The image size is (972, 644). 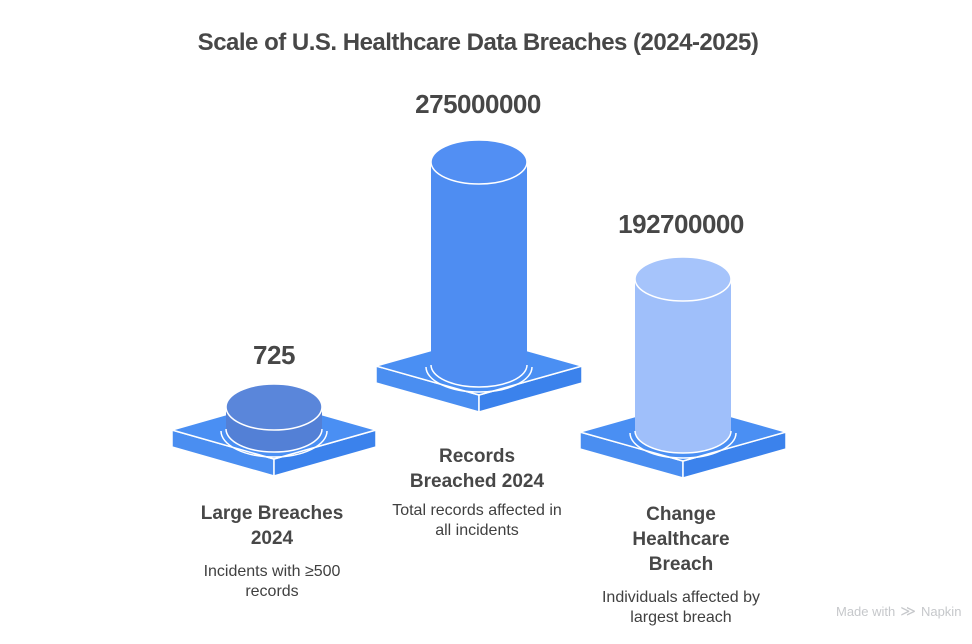 What do you see at coordinates (272, 582) in the screenshot?
I see `description-large-breaches: Incidents with ≥500 records` at bounding box center [272, 582].